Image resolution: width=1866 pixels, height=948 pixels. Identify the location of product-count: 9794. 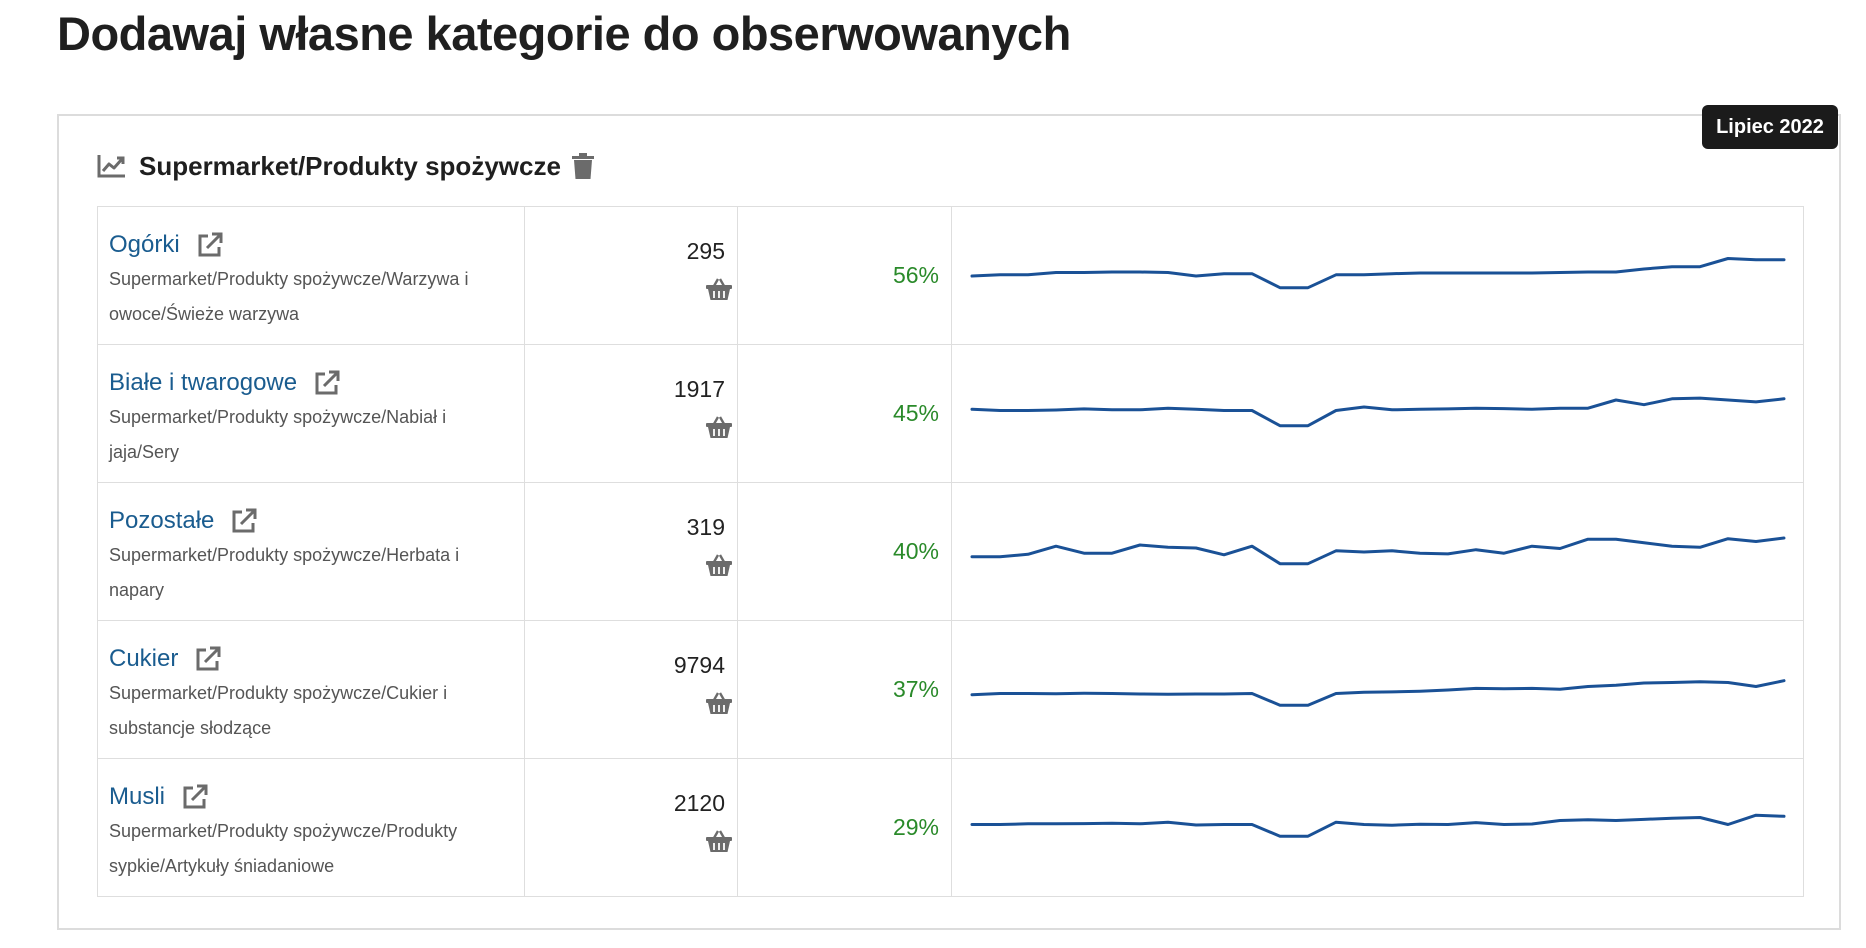
(699, 664).